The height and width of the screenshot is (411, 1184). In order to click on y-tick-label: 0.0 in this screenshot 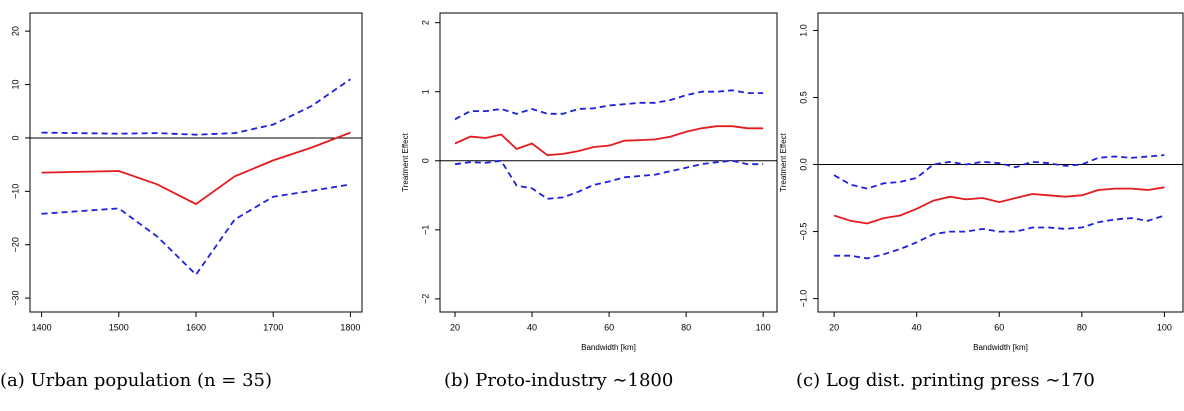, I will do `click(803, 164)`.